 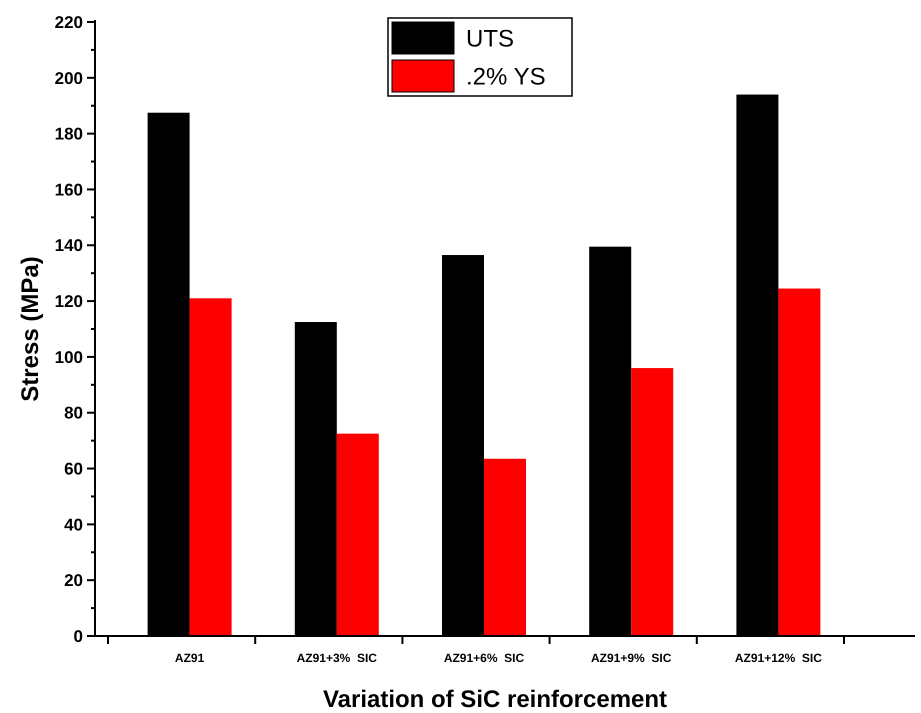 What do you see at coordinates (506, 76) in the screenshot?
I see `legend-label: .2% YS` at bounding box center [506, 76].